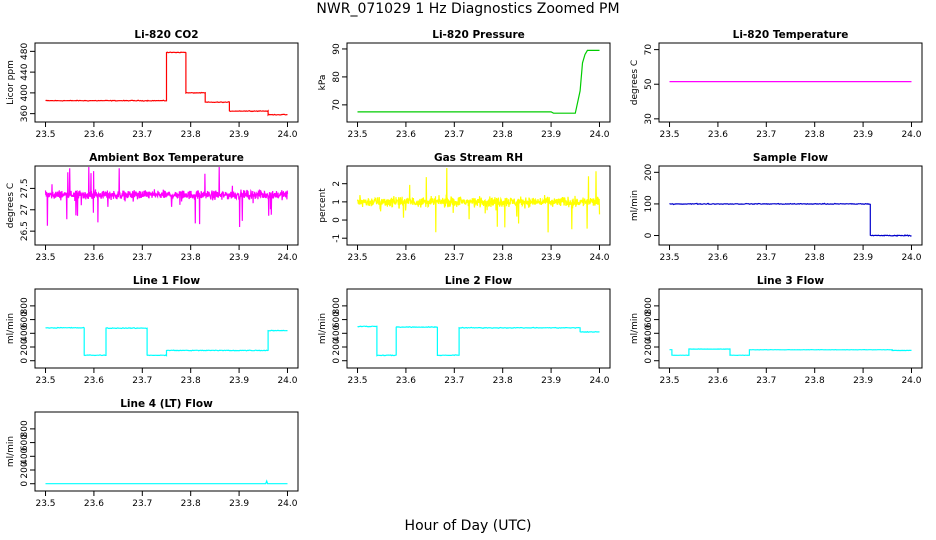 The height and width of the screenshot is (540, 936). I want to click on series-line-li-820-pressure, so click(478, 81).